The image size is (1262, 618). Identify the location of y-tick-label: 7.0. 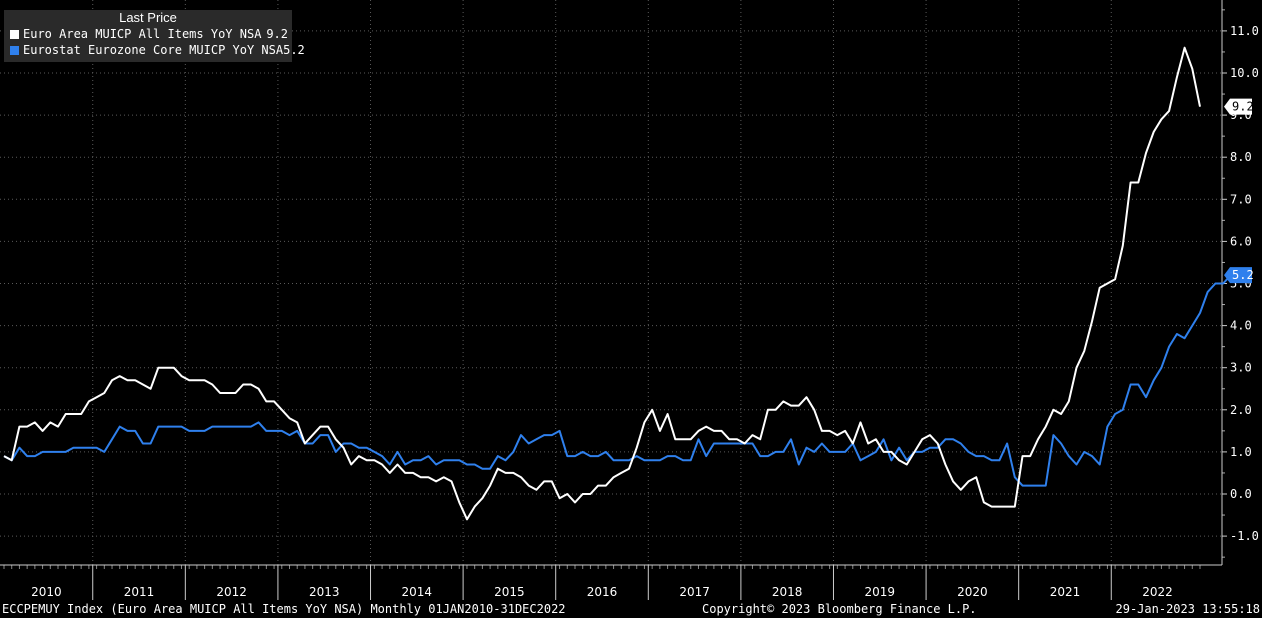
(1241, 199).